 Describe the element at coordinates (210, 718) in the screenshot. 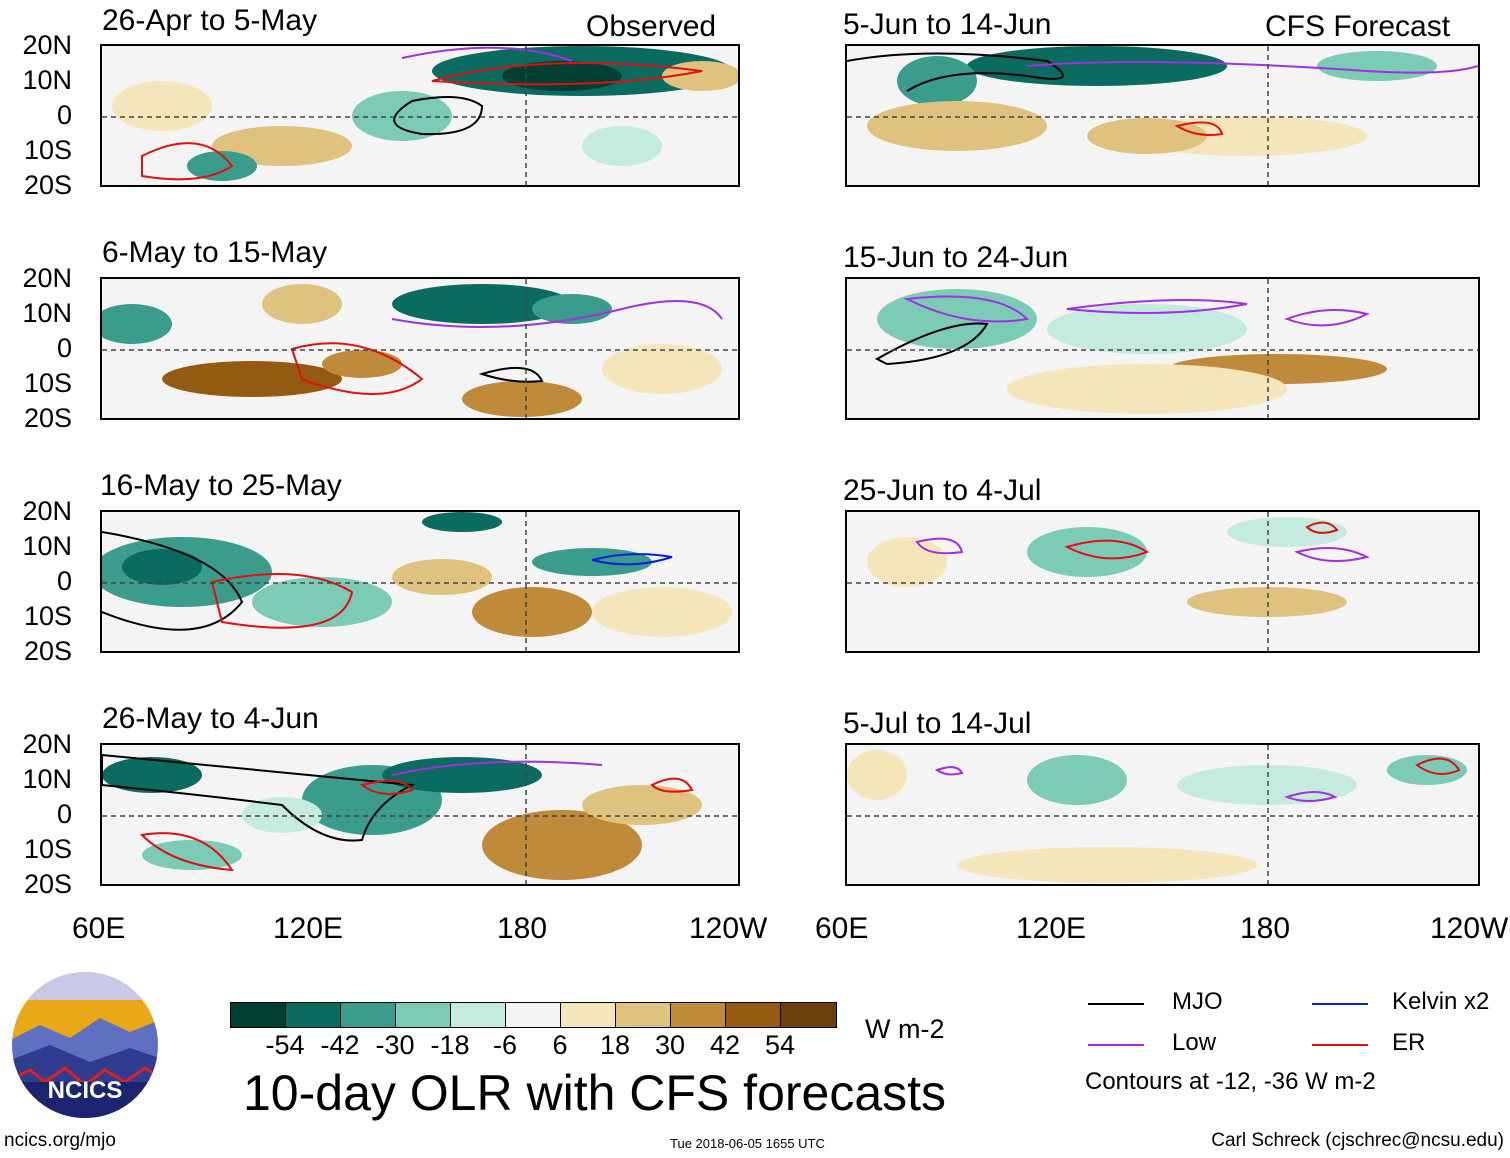

I see `panel-title: 26-May to 4-Jun` at that location.